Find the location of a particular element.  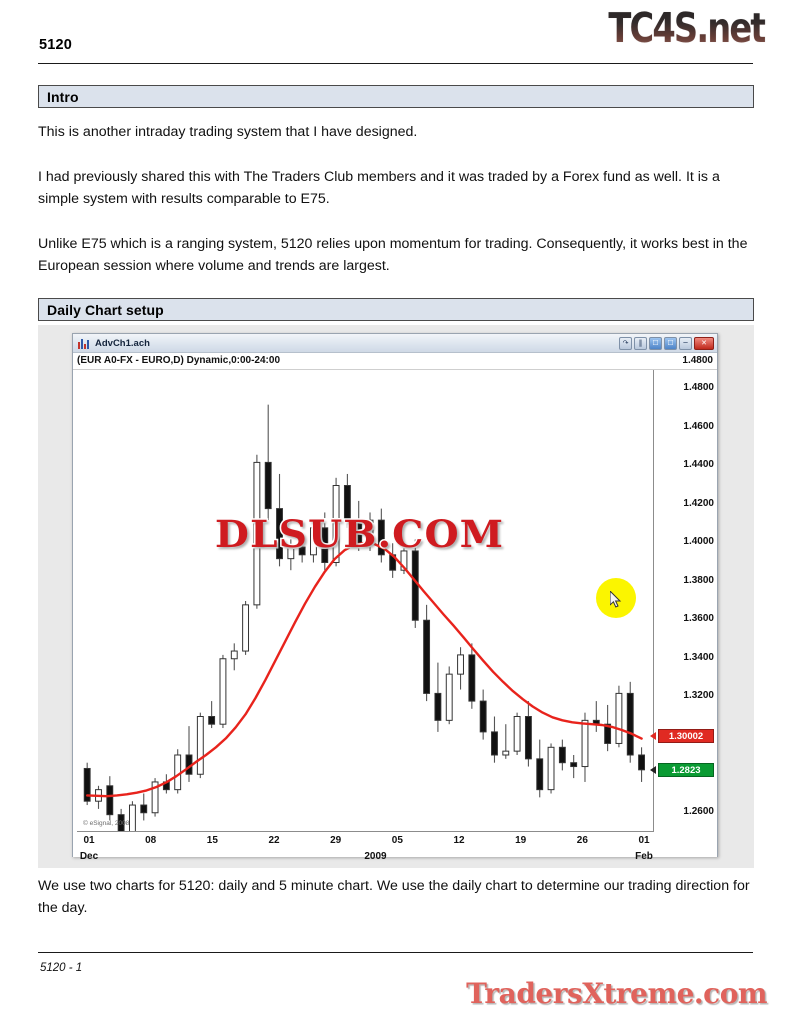

price-tick: 1.3400 is located at coordinates (698, 657).